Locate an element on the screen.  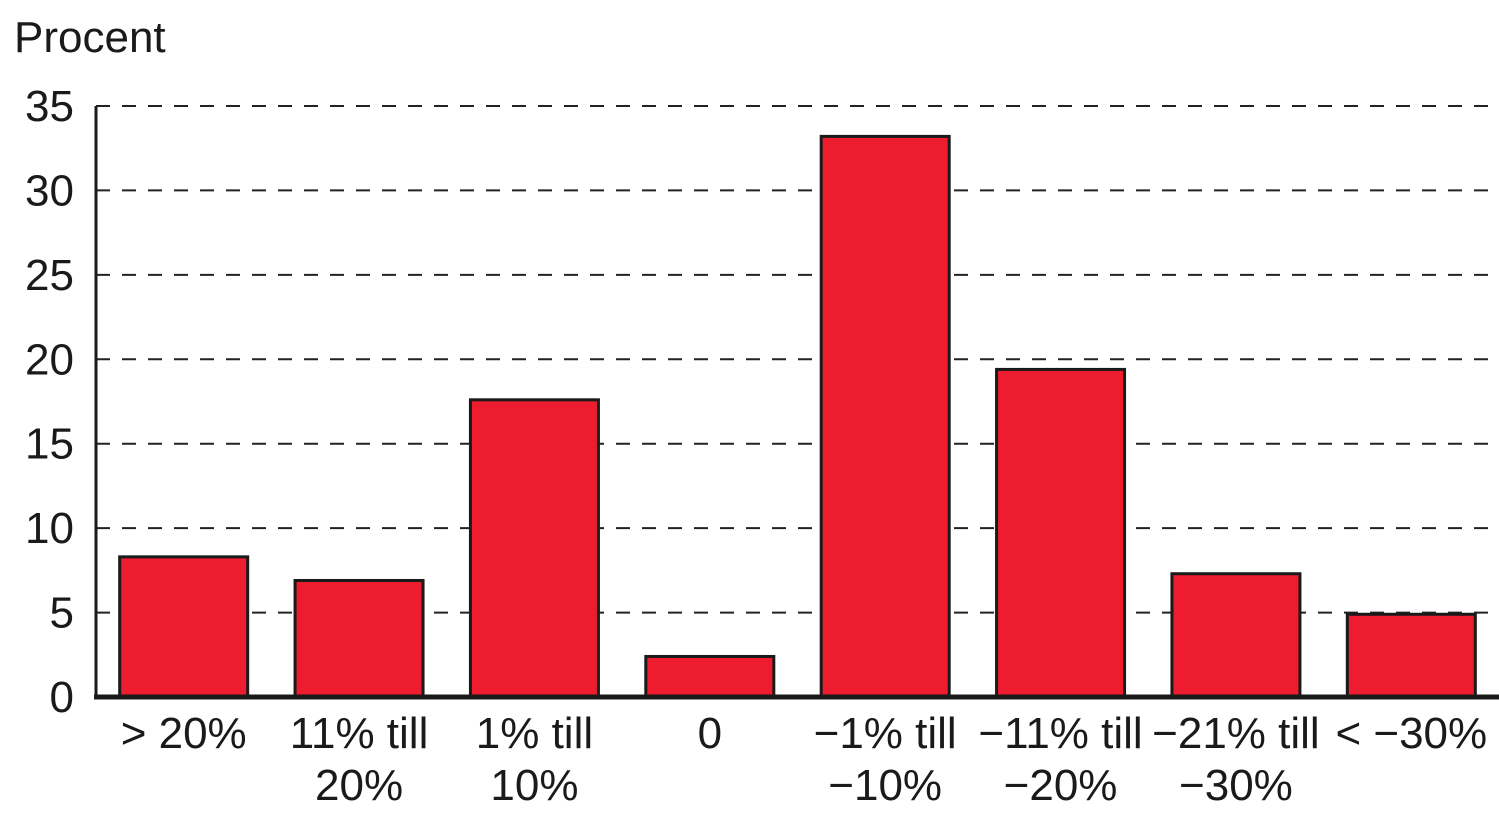
x-tick-label-line: 0 is located at coordinates (710, 733).